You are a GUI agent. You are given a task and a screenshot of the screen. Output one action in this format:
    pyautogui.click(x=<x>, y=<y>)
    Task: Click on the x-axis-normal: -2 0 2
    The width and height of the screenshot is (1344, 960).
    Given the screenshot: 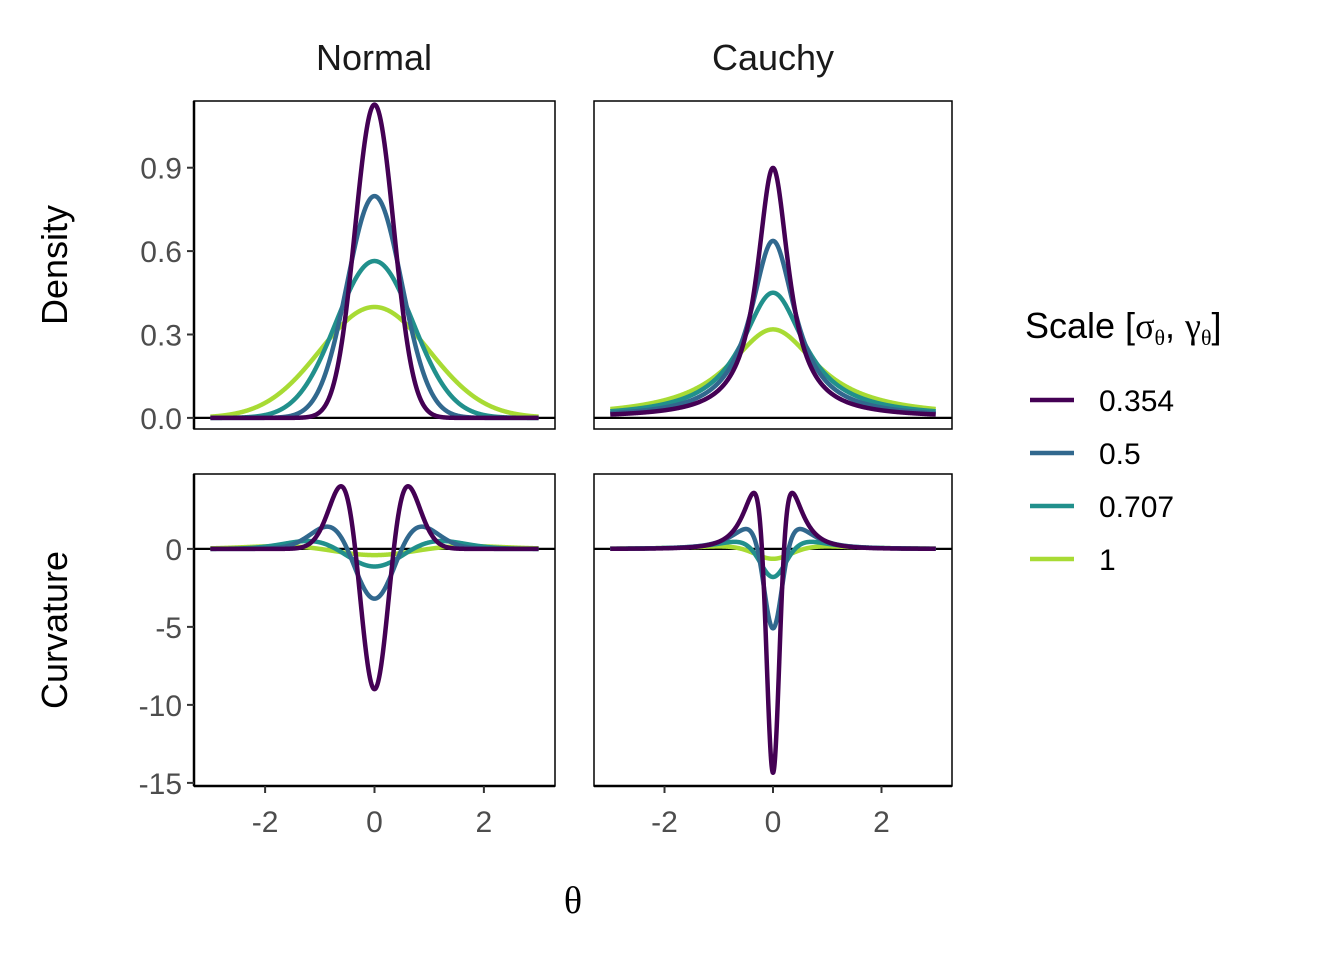 What is the action you would take?
    pyautogui.click(x=374, y=811)
    